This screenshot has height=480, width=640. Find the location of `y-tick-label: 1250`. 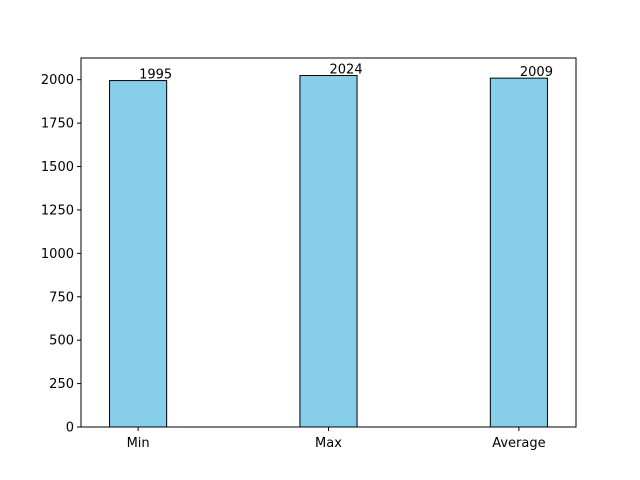

y-tick-label: 1250 is located at coordinates (57, 210).